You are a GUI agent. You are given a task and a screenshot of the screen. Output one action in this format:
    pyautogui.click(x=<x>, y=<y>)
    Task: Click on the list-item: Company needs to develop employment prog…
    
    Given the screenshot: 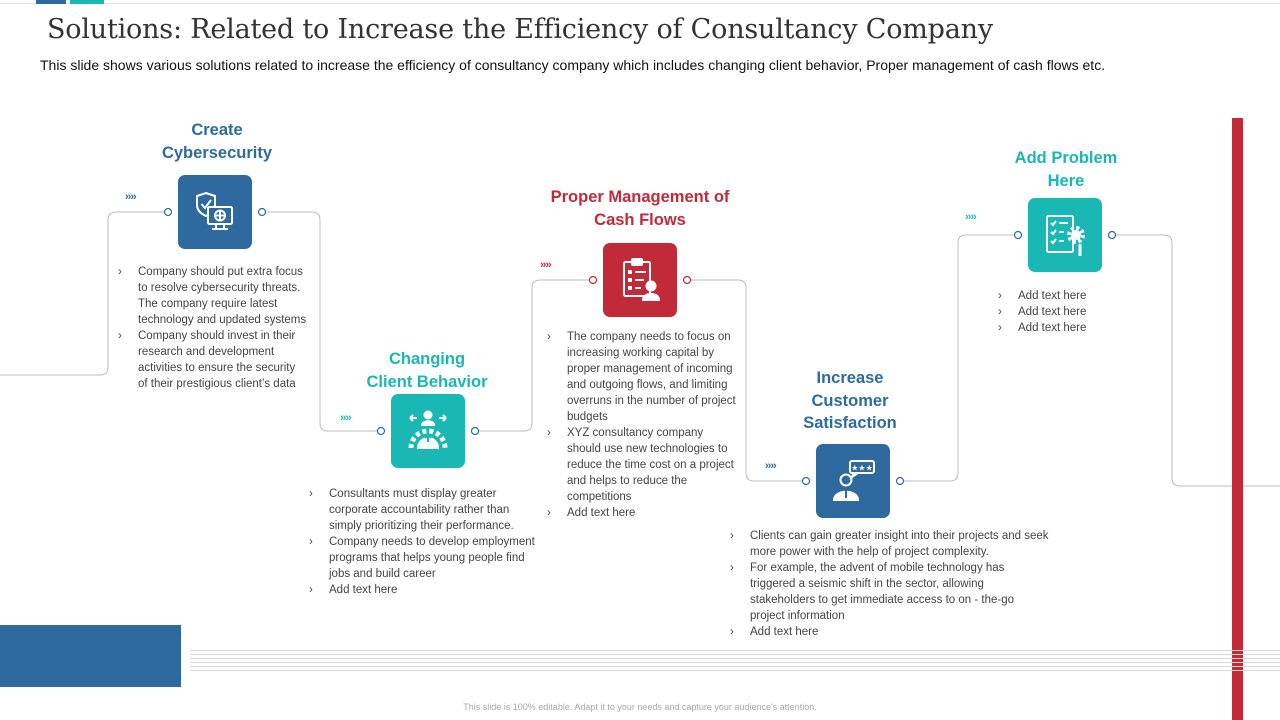 What is the action you would take?
    pyautogui.click(x=424, y=558)
    